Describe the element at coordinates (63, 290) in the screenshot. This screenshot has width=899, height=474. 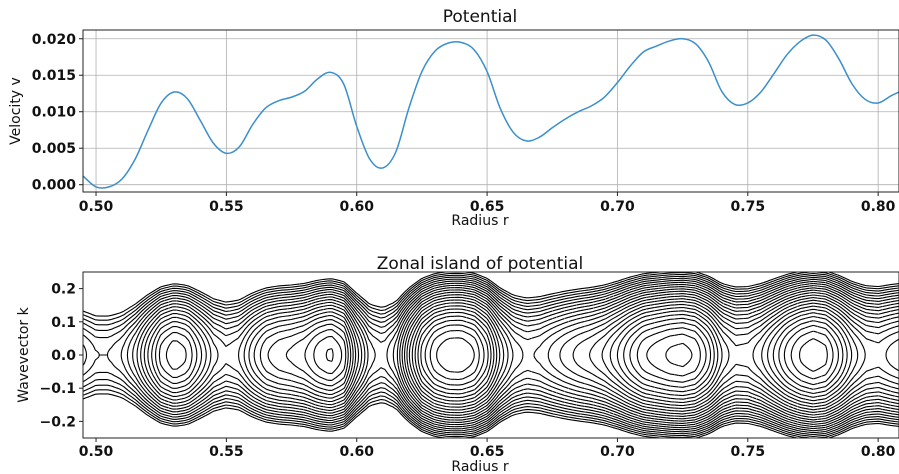
I see `y-tick-label: 0.2` at that location.